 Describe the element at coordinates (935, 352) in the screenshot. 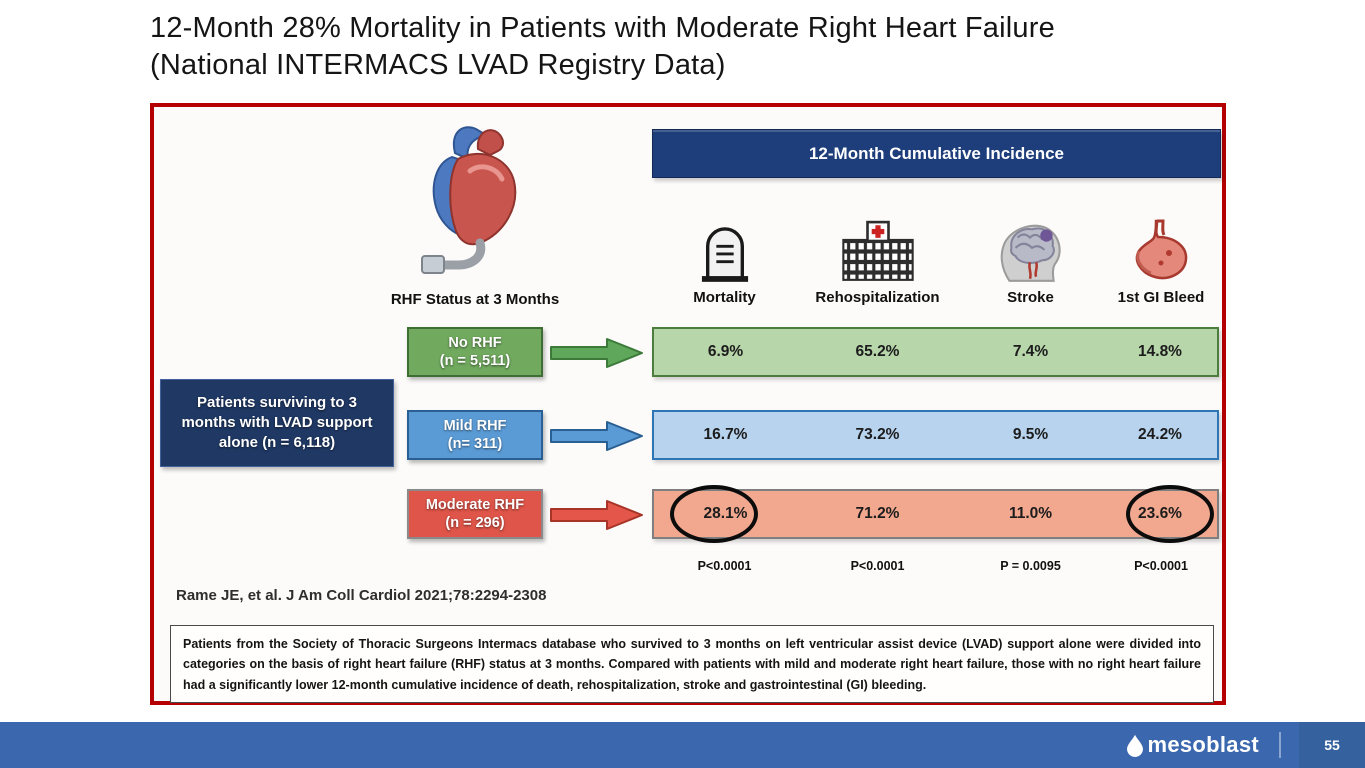

I see `data-bar-no-rhf: 6.9% 65.2% 7.4% 14.8%` at that location.